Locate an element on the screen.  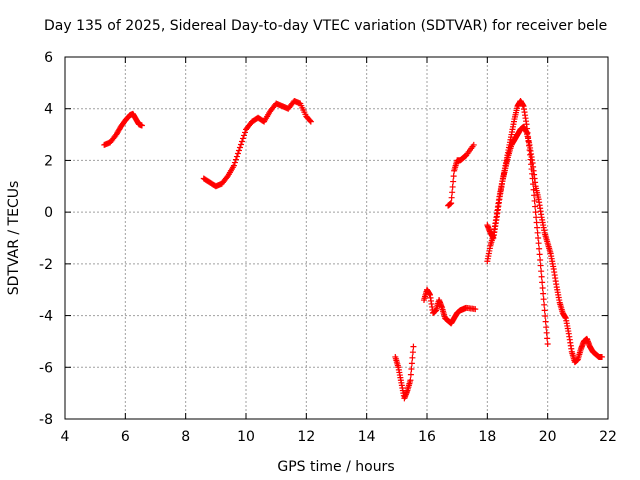
x-tick-label: 22 is located at coordinates (608, 437).